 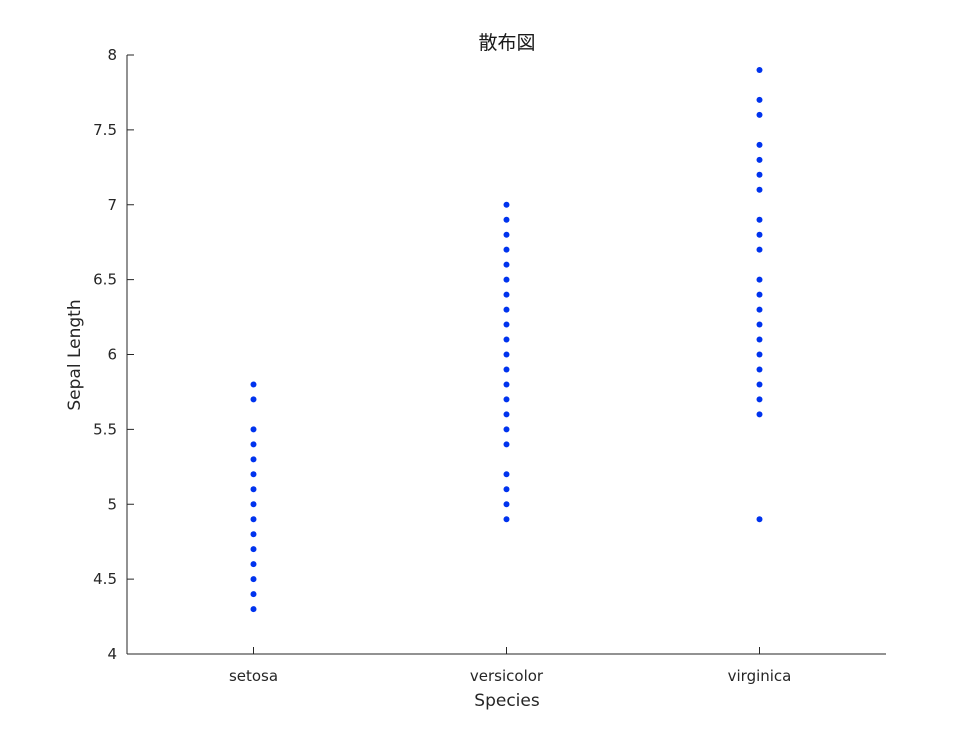 I want to click on y-tick-label: 8, so click(x=112, y=55).